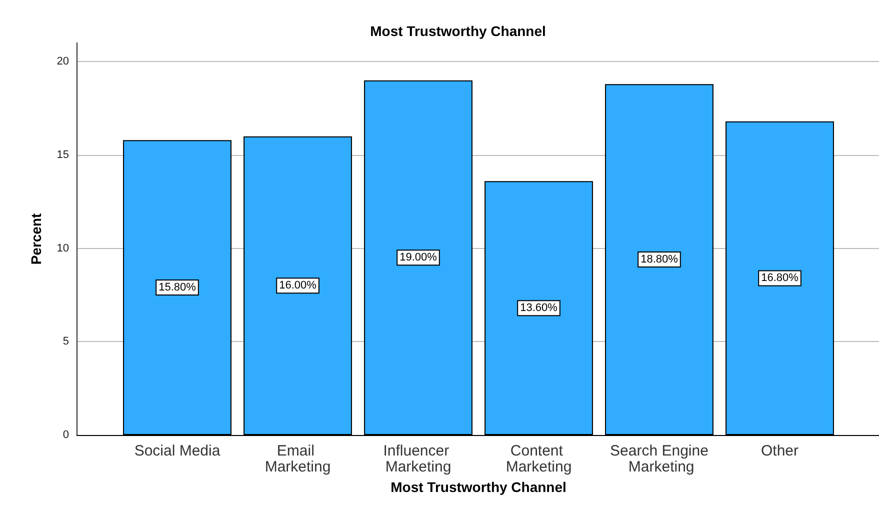  I want to click on x-tick-label: Email Marketing, so click(297, 459).